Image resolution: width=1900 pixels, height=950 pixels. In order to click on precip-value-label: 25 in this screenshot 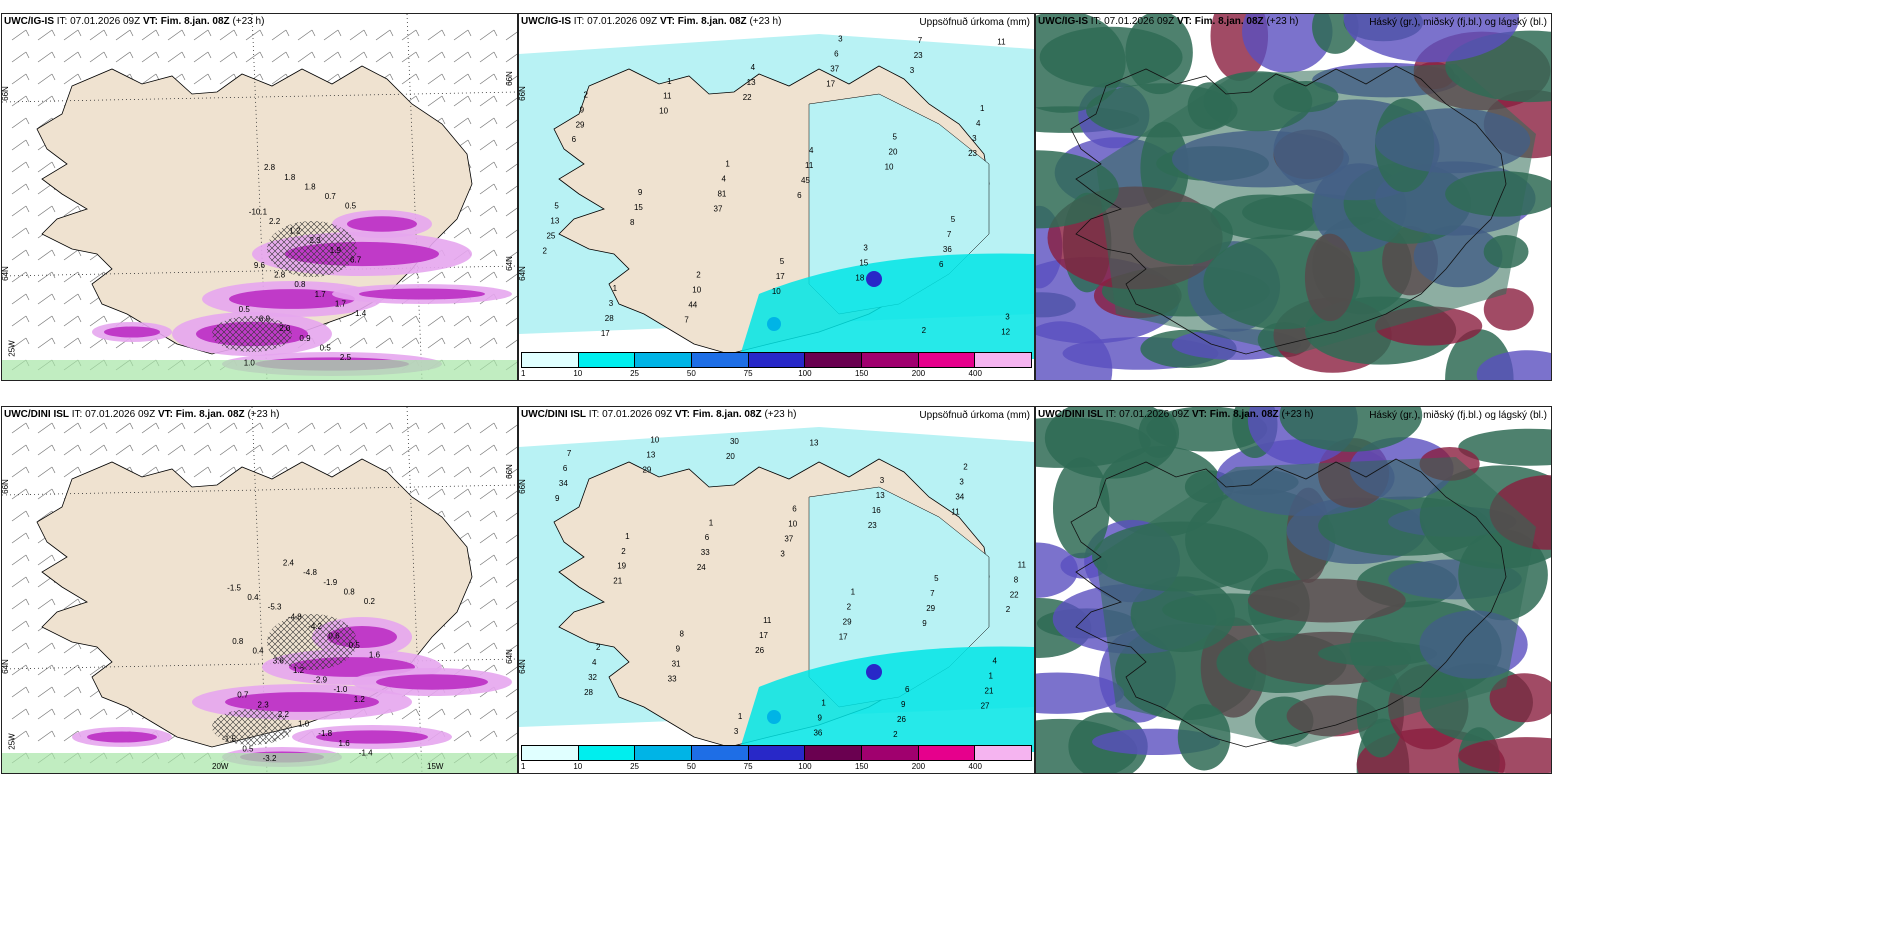, I will do `click(550, 235)`.